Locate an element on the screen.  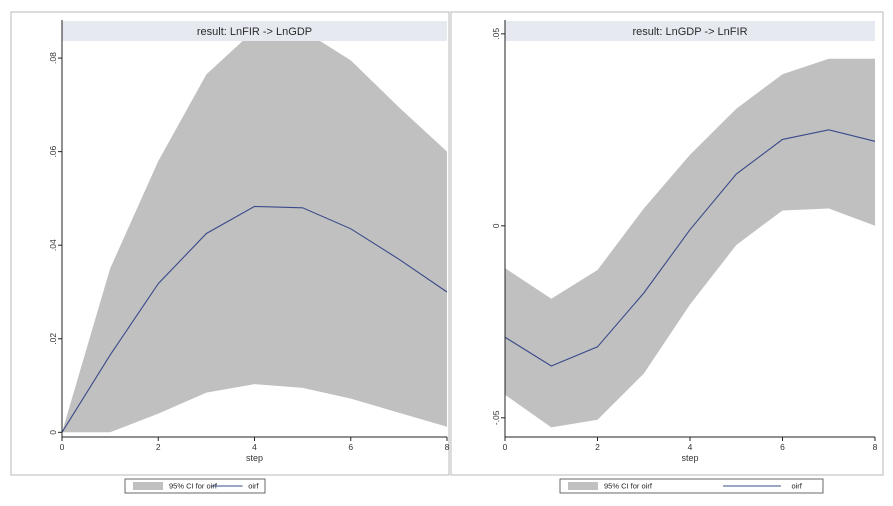
y-tick-label: .06 is located at coordinates (53, 151).